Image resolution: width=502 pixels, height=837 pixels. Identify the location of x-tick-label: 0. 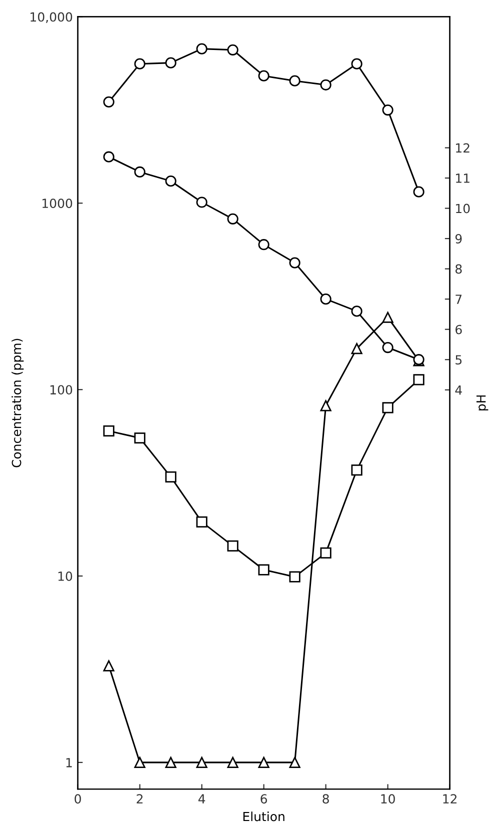
(77, 799).